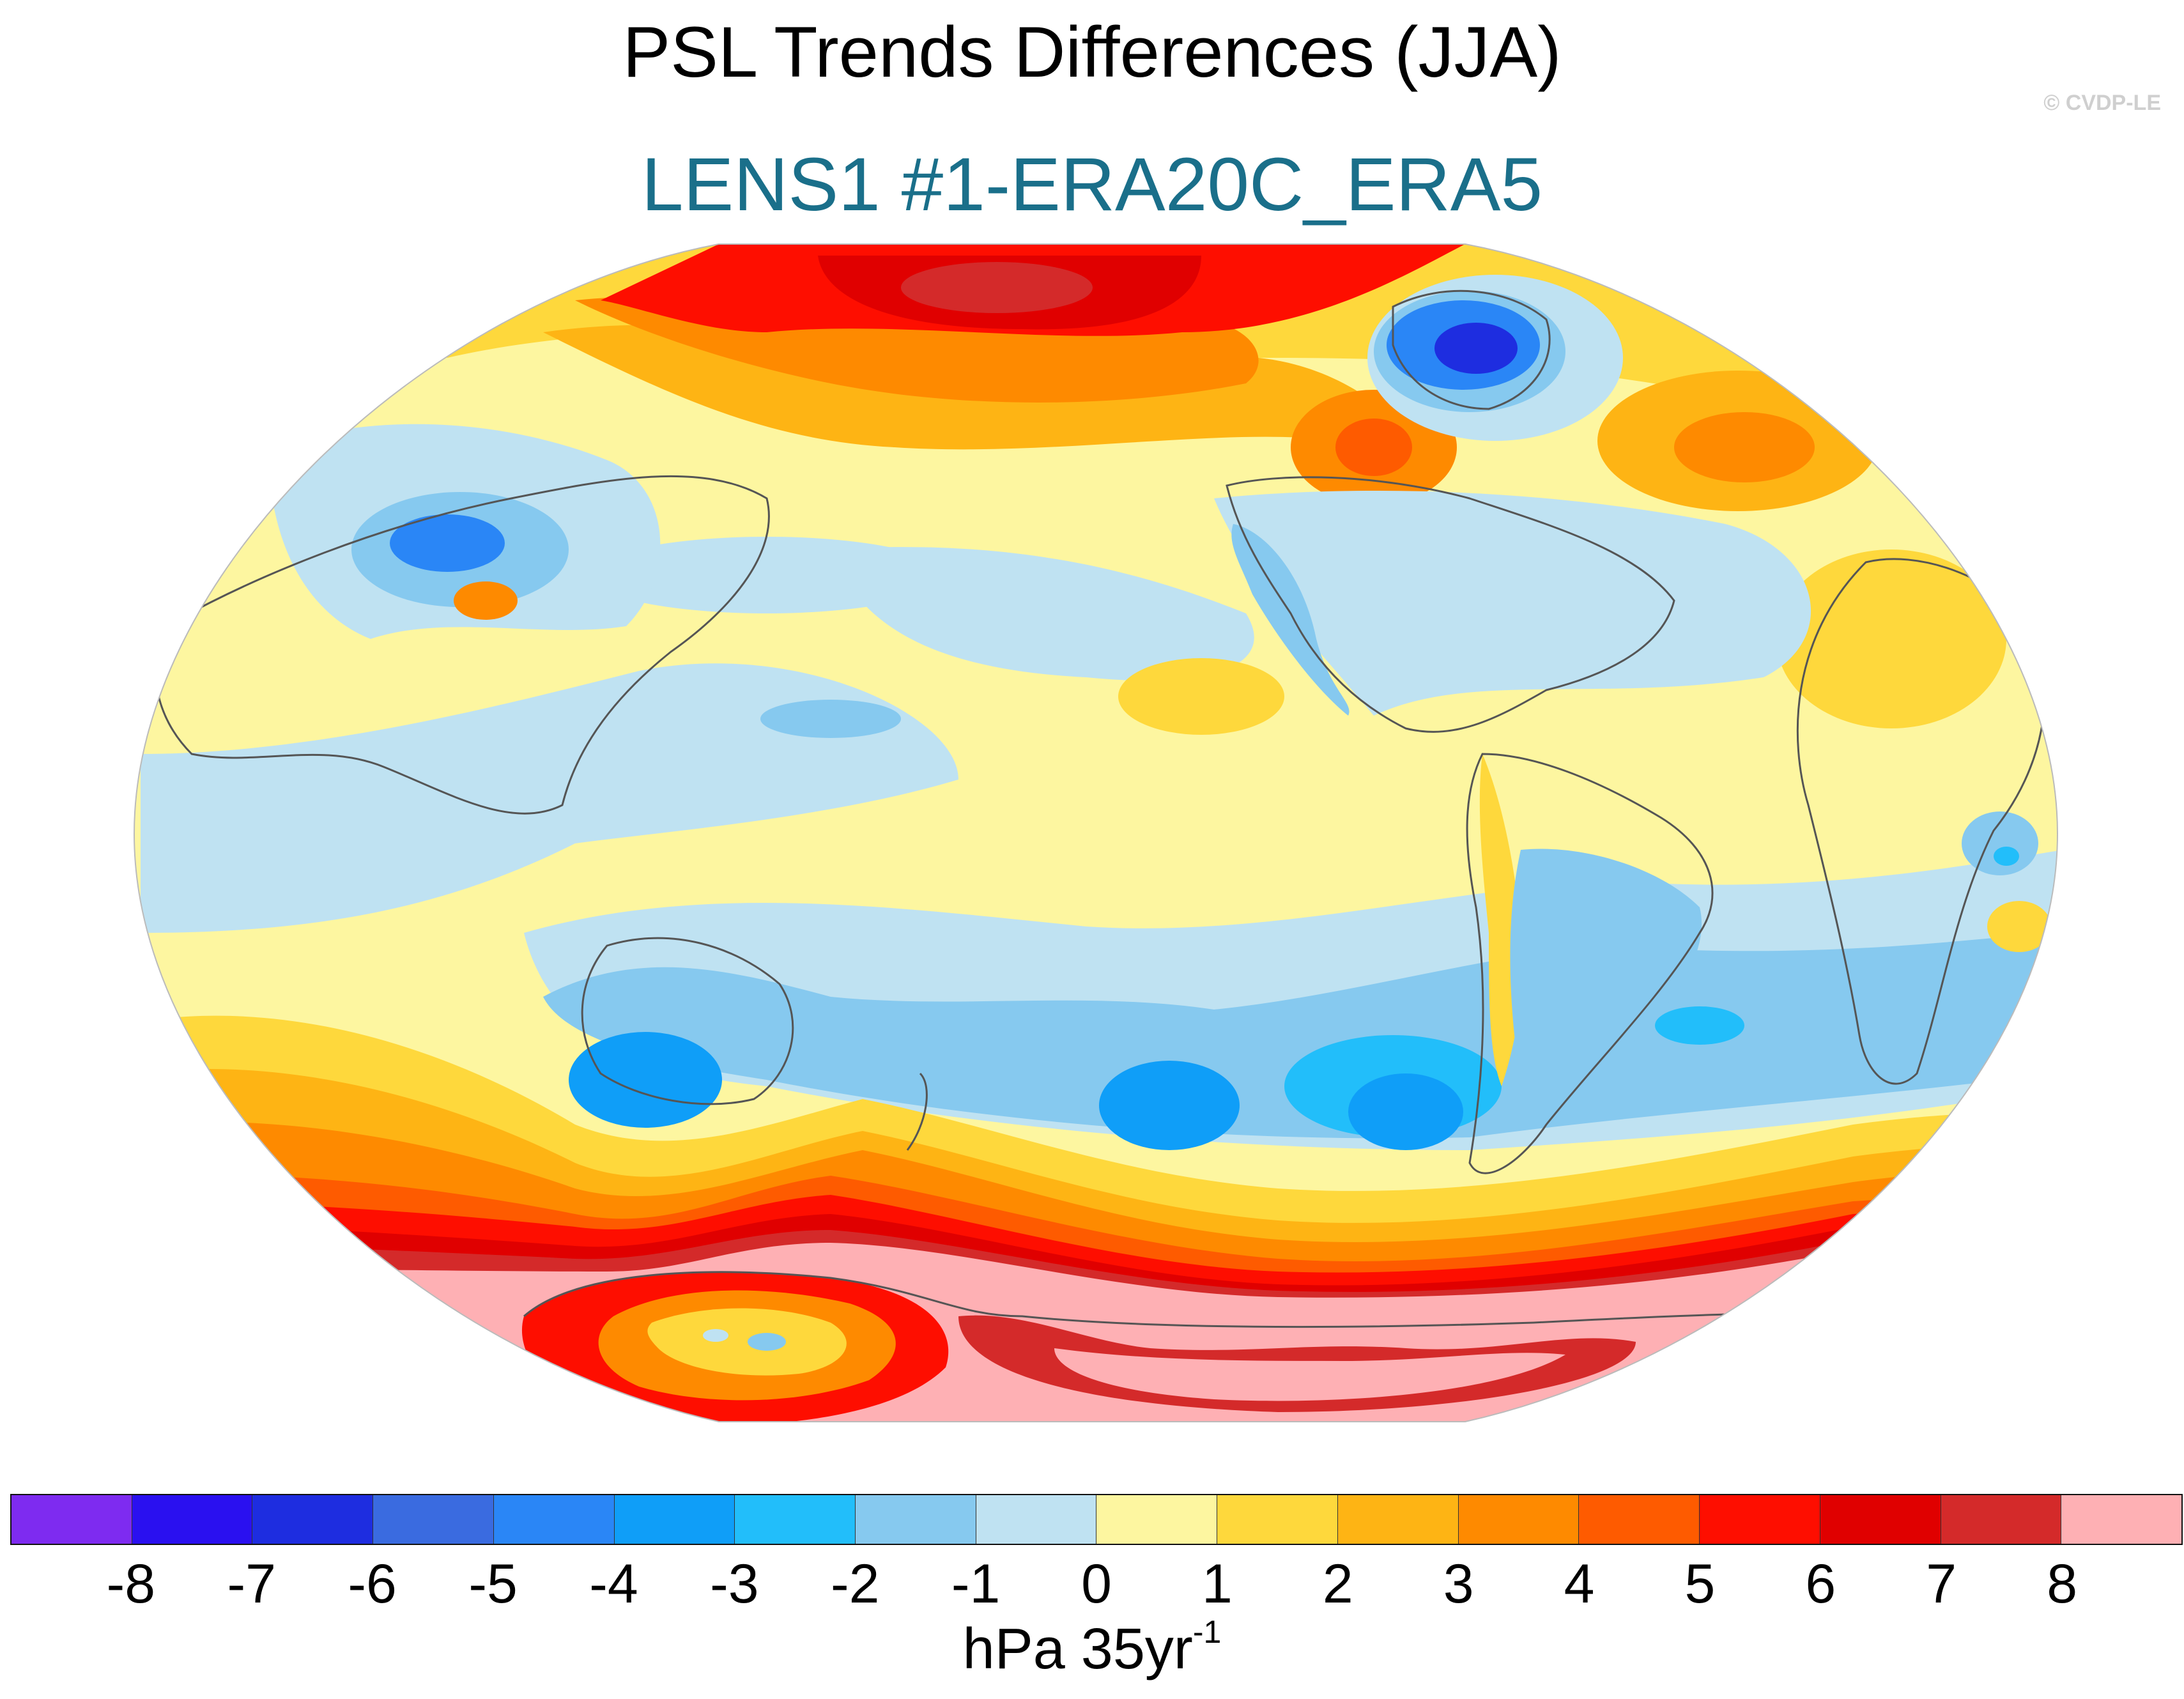  I want to click on colorbar-tick-label: -8, so click(131, 1584).